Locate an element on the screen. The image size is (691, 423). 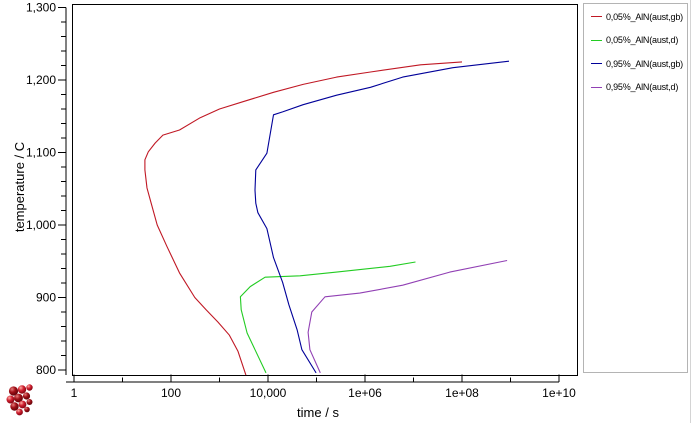
y-tick-label: 1,200 is located at coordinates (41, 80).